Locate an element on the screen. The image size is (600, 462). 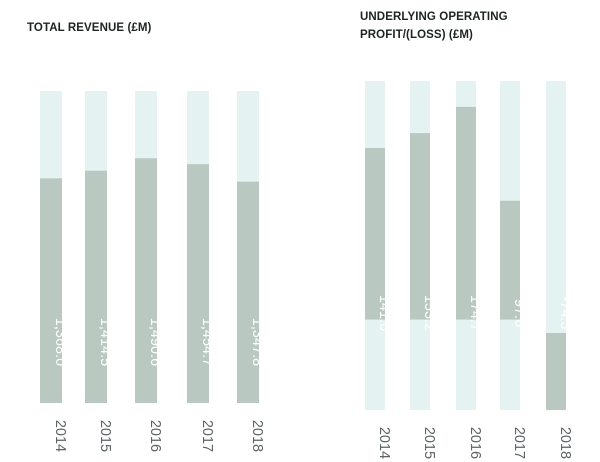
revenue-value-label-2017: 1,454.7 is located at coordinates (207, 342).